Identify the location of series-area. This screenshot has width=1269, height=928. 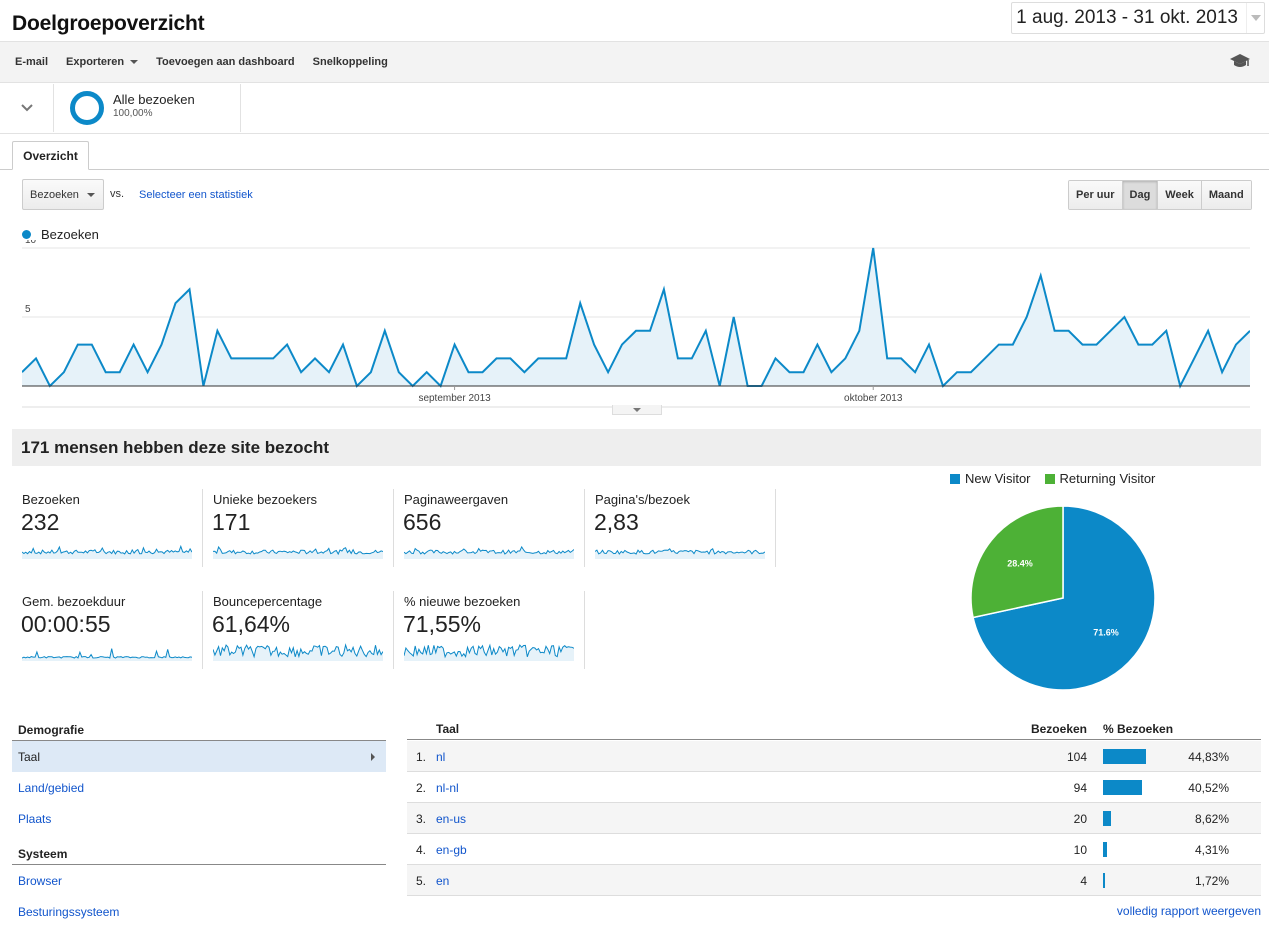
(636, 317).